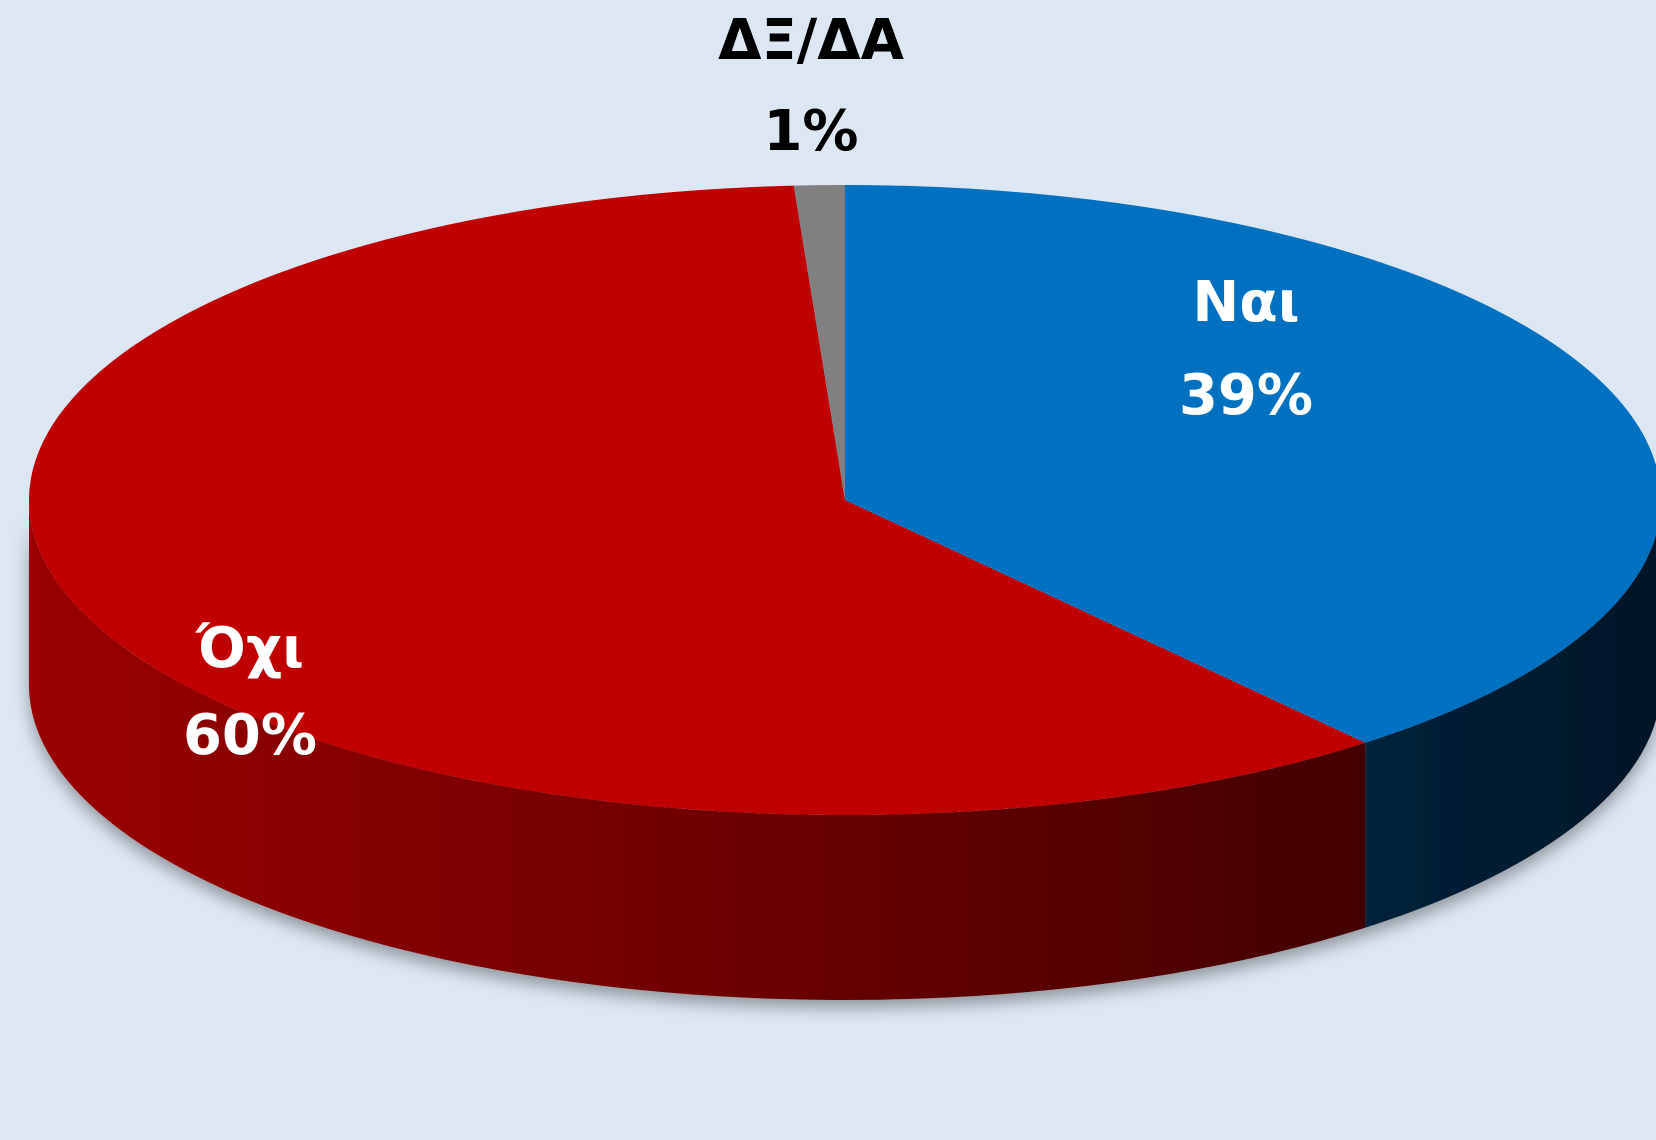 The image size is (1656, 1140). I want to click on value-label: 1%, so click(810, 131).